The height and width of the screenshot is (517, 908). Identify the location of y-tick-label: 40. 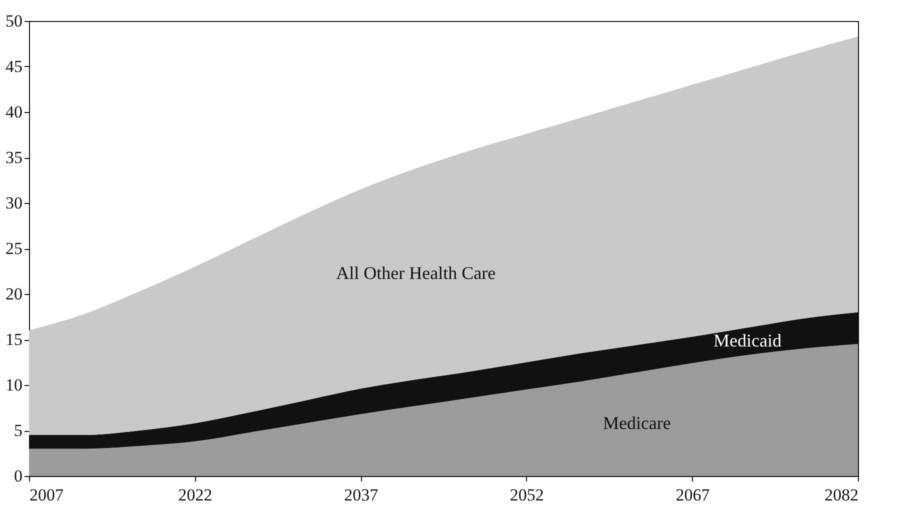
(14, 112).